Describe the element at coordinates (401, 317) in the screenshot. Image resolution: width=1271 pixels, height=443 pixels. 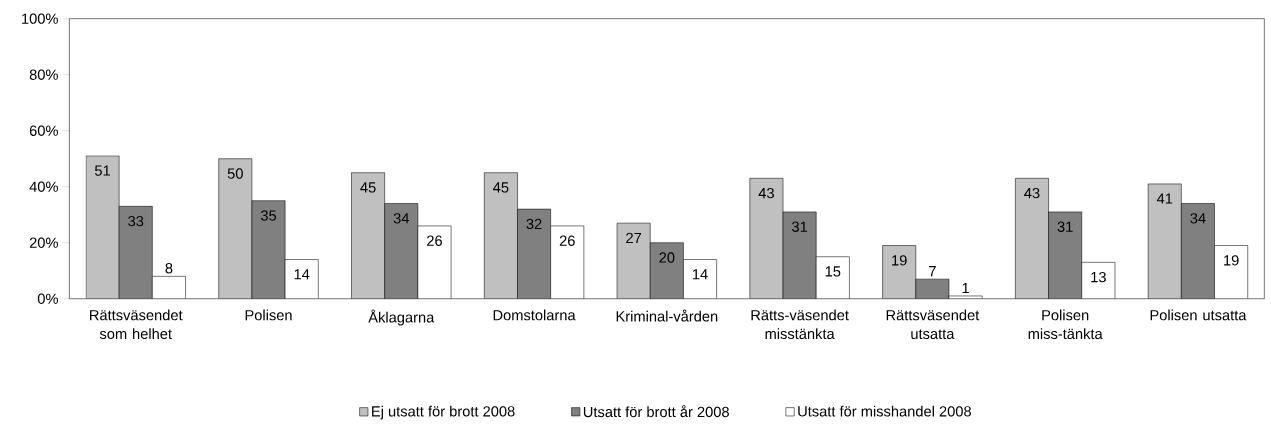
I see `x-tick-label: Åklagarna` at that location.